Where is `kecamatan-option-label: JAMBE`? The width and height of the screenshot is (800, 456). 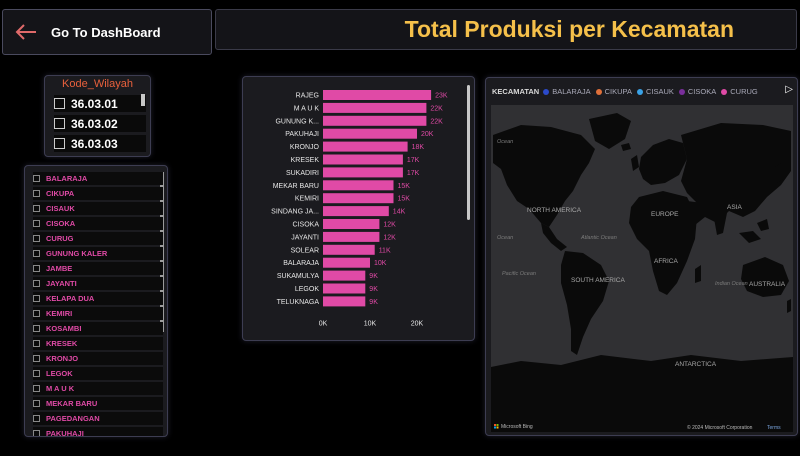
kecamatan-option-label: JAMBE is located at coordinates (59, 268).